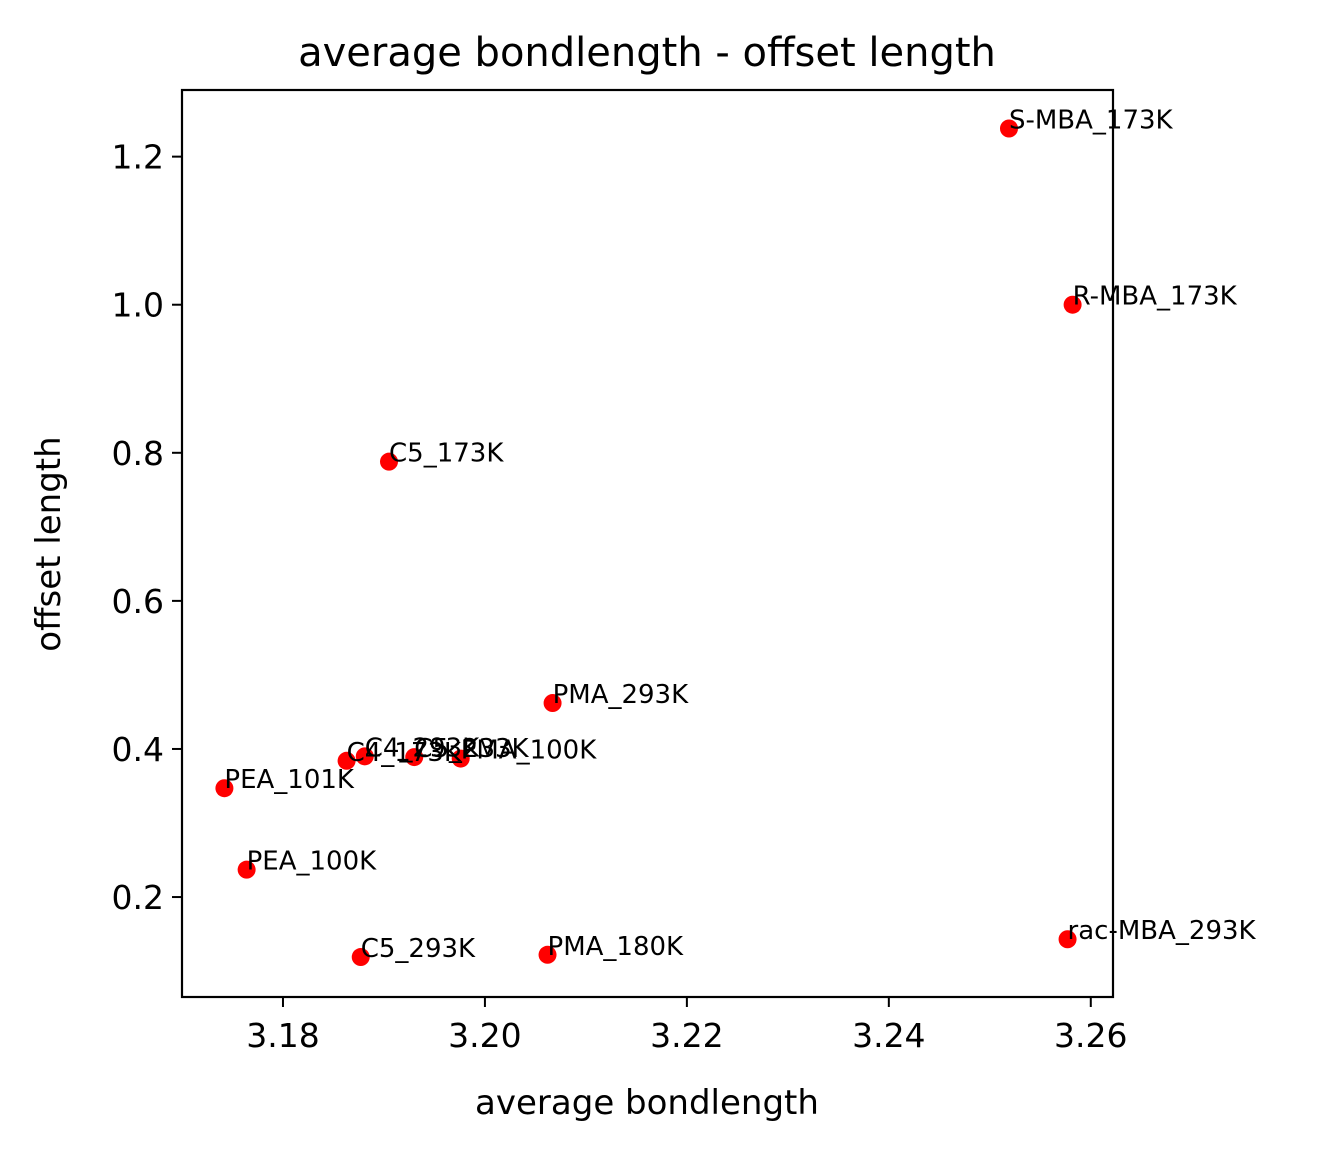 Image resolution: width=1337 pixels, height=1154 pixels. I want to click on data-point-label: PEA_101K, so click(289, 780).